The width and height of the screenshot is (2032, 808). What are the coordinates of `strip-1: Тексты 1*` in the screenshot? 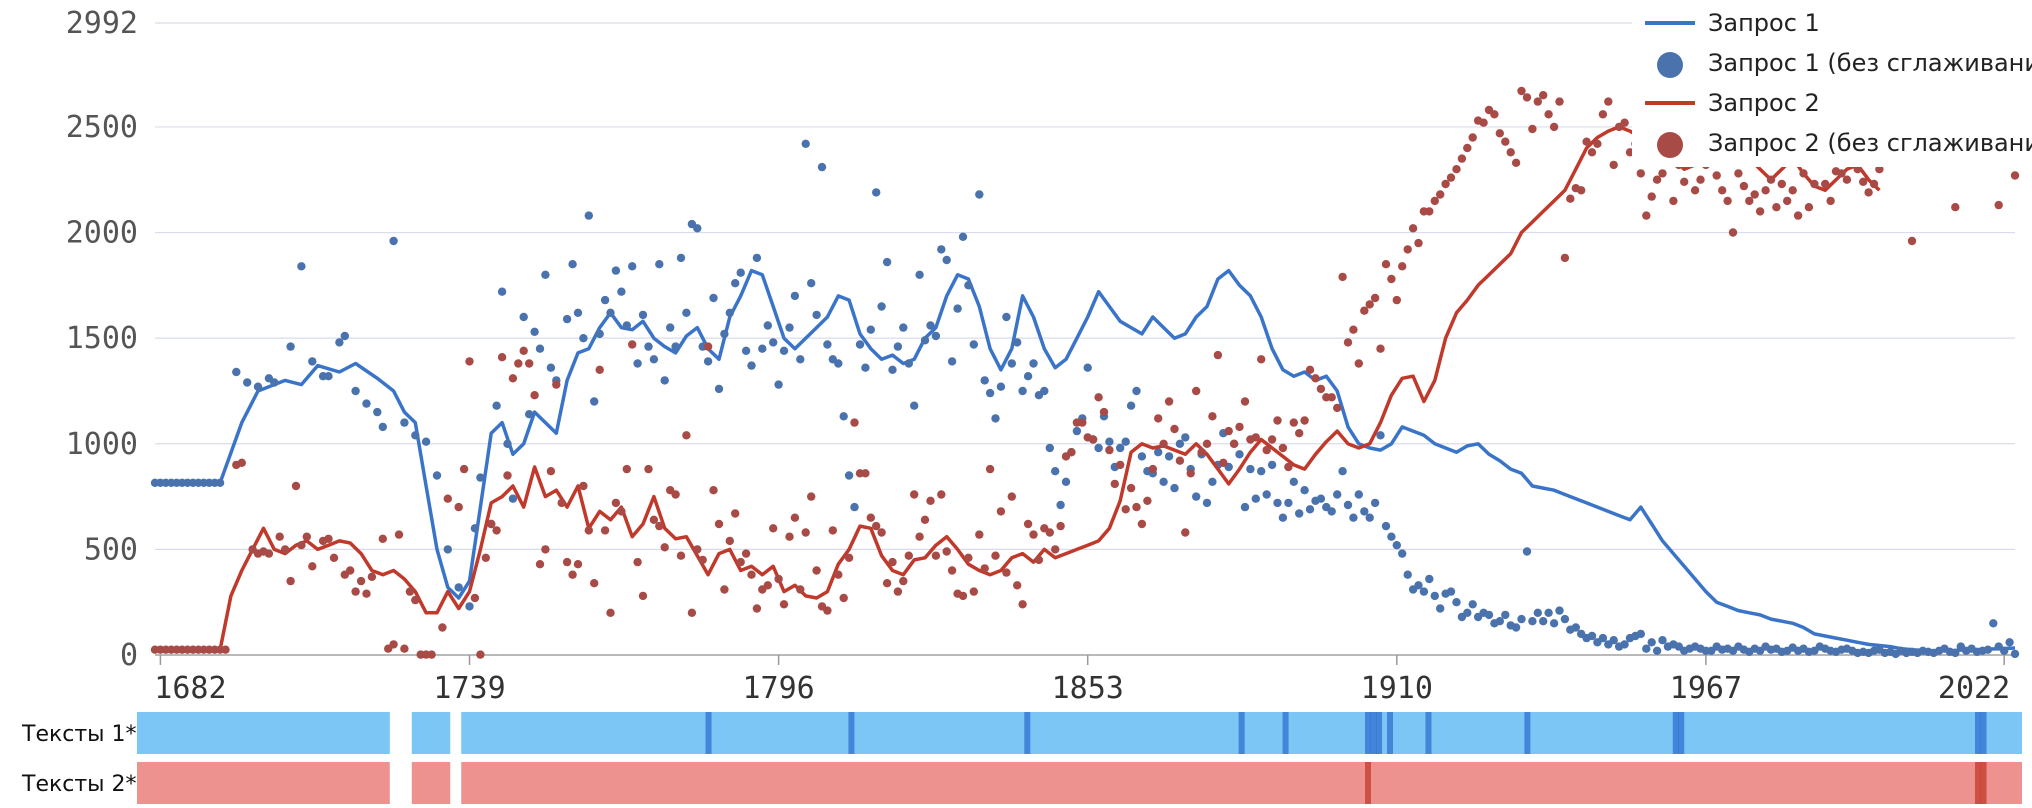 It's located at (1022, 733).